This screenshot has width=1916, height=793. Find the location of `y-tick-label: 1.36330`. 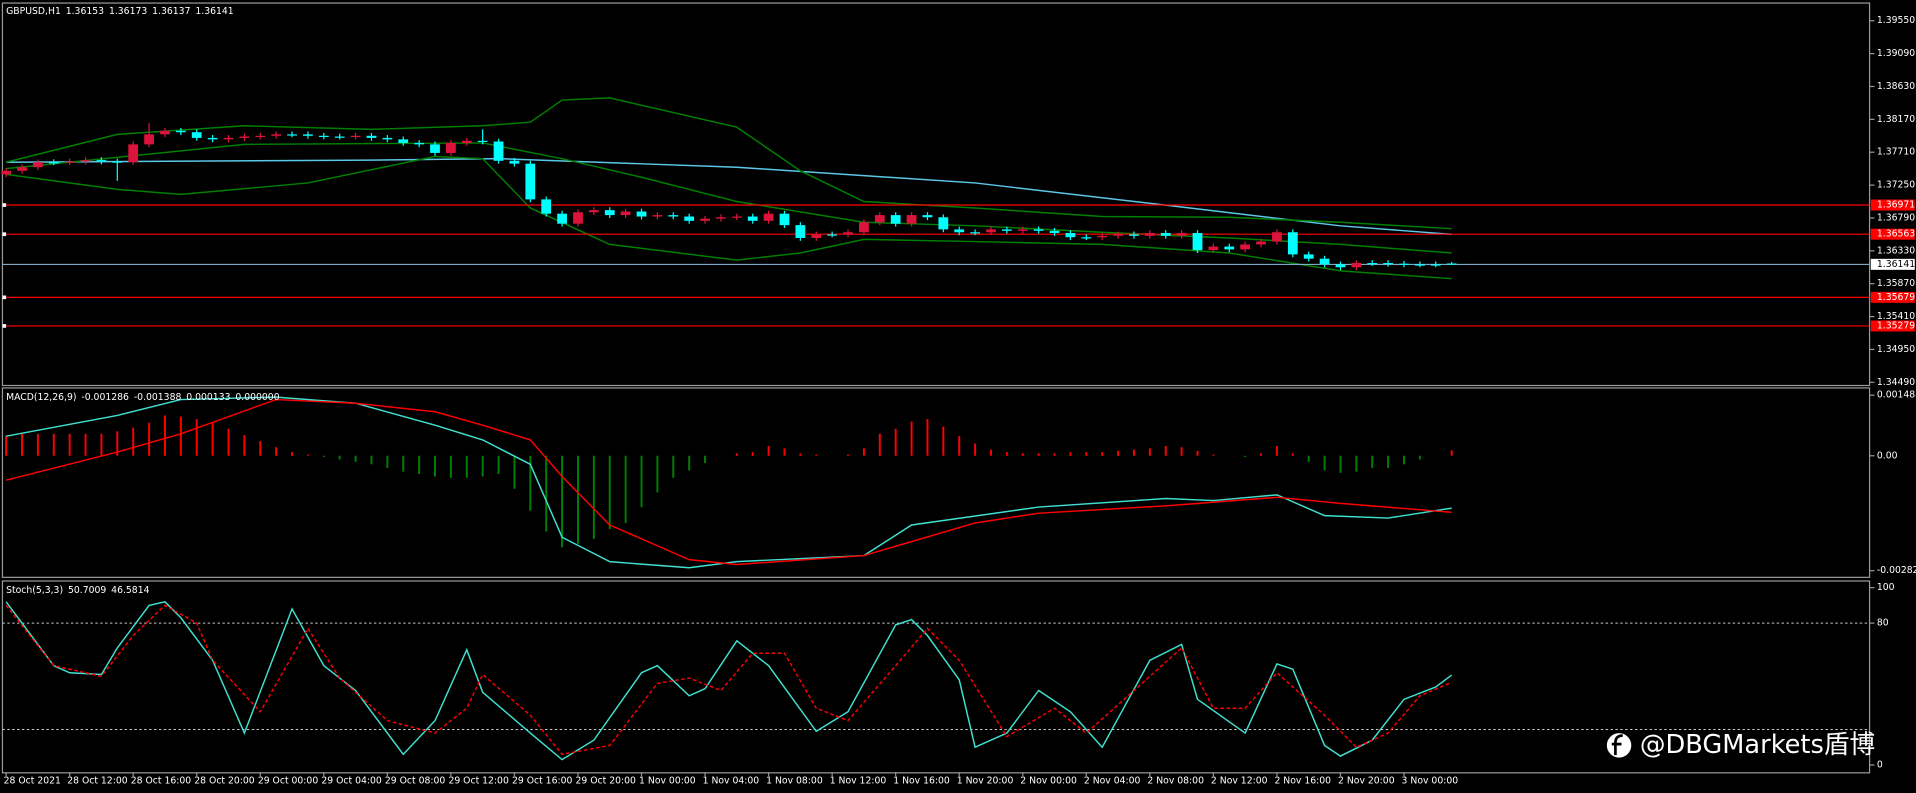

y-tick-label: 1.36330 is located at coordinates (1896, 250).